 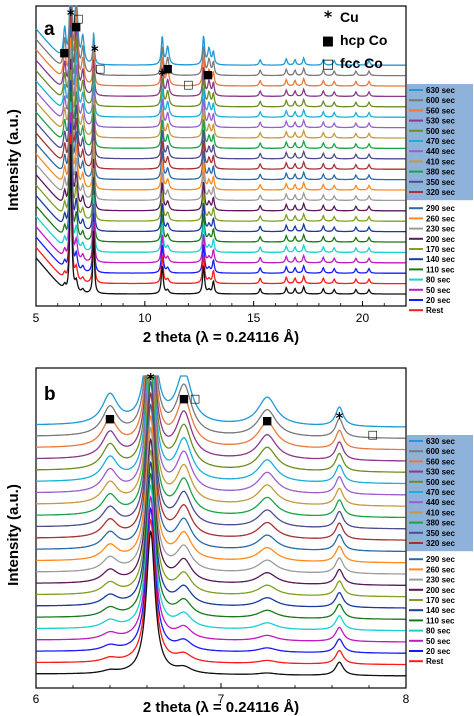 What do you see at coordinates (36, 699) in the screenshot?
I see `panel-b-x-tick-label: 6` at bounding box center [36, 699].